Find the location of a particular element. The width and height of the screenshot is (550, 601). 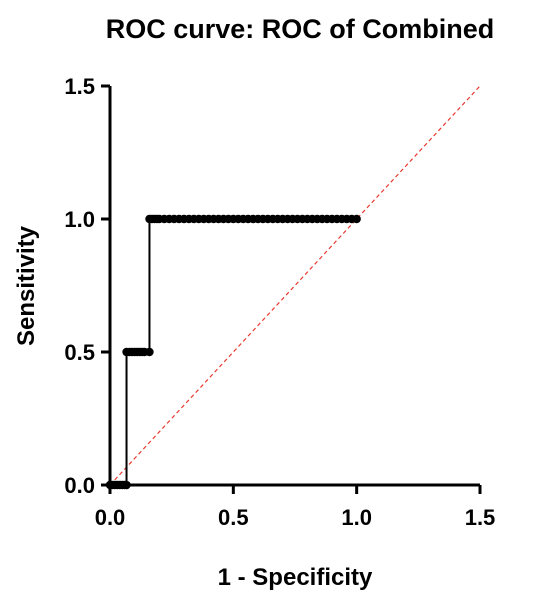

x-tick-label-1: 0.5 is located at coordinates (233, 517).